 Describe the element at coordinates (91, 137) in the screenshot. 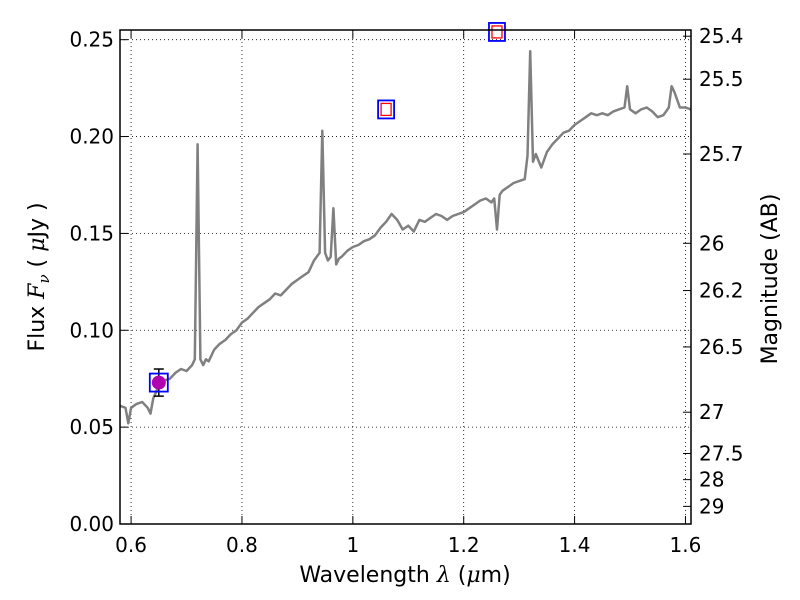

I see `y-tick-label: 0.20` at that location.